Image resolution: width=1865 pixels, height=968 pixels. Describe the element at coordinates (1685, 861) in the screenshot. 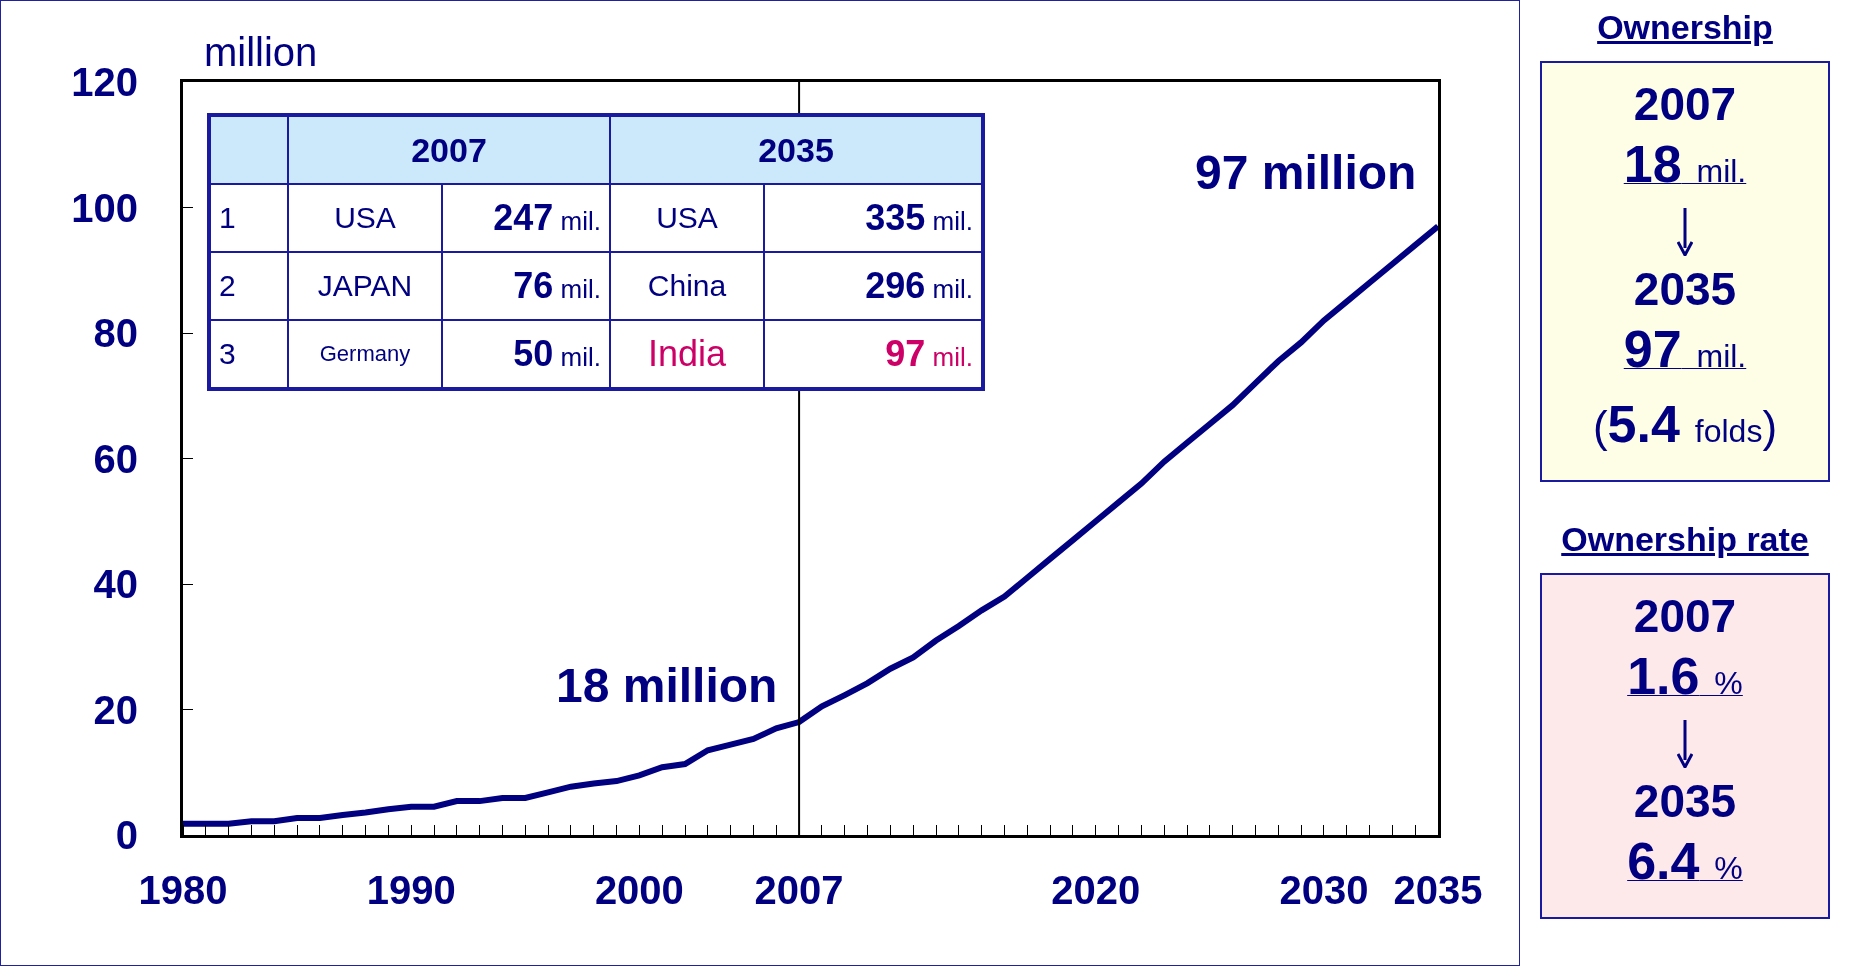

I see `text: 6.4%` at that location.